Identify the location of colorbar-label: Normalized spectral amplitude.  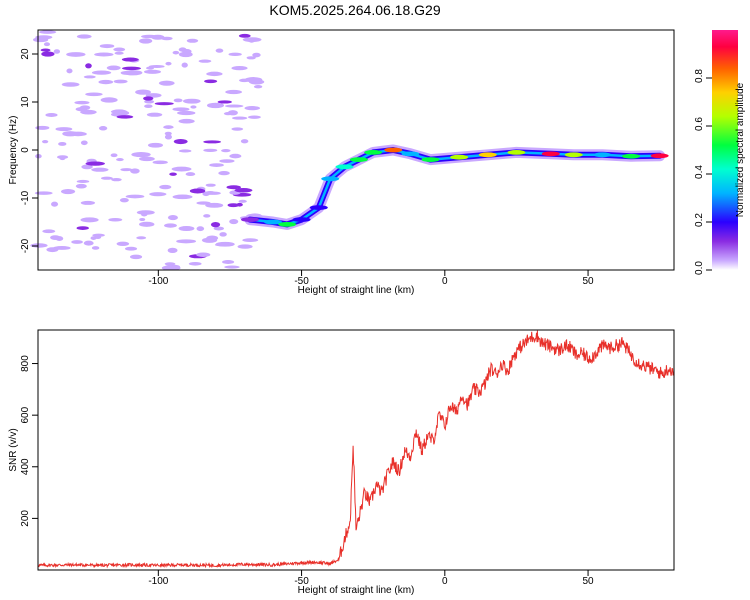
(740, 149).